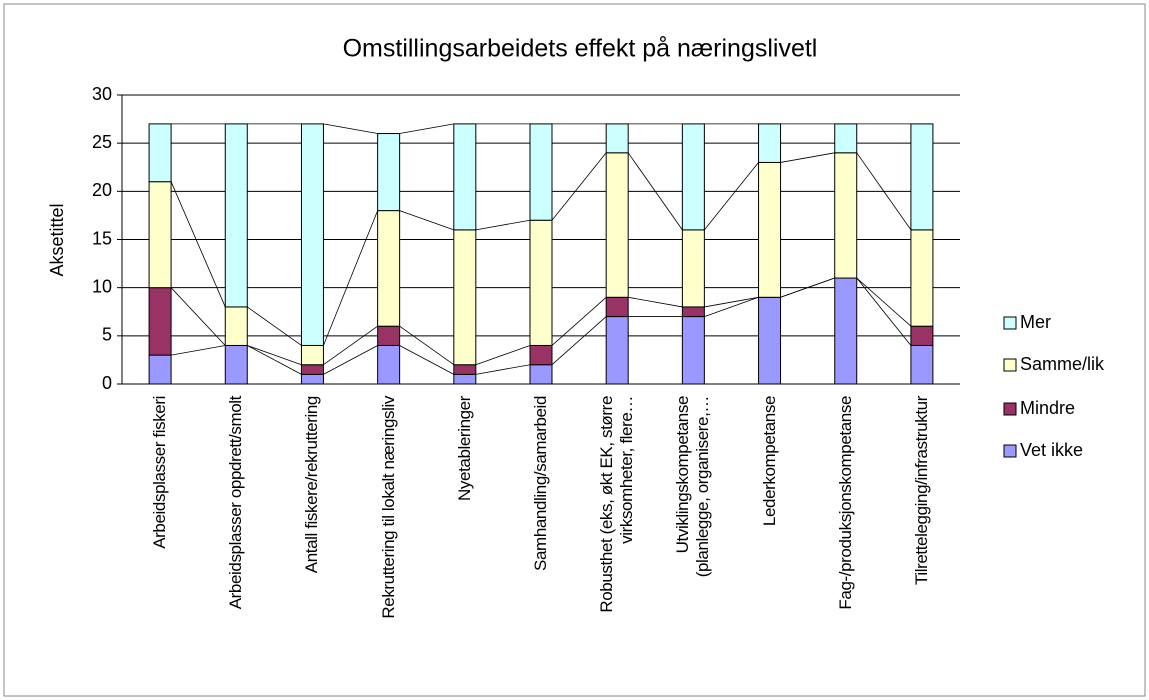 Image resolution: width=1149 pixels, height=700 pixels. Describe the element at coordinates (1051, 450) in the screenshot. I see `legend-label: Vet ikke` at that location.